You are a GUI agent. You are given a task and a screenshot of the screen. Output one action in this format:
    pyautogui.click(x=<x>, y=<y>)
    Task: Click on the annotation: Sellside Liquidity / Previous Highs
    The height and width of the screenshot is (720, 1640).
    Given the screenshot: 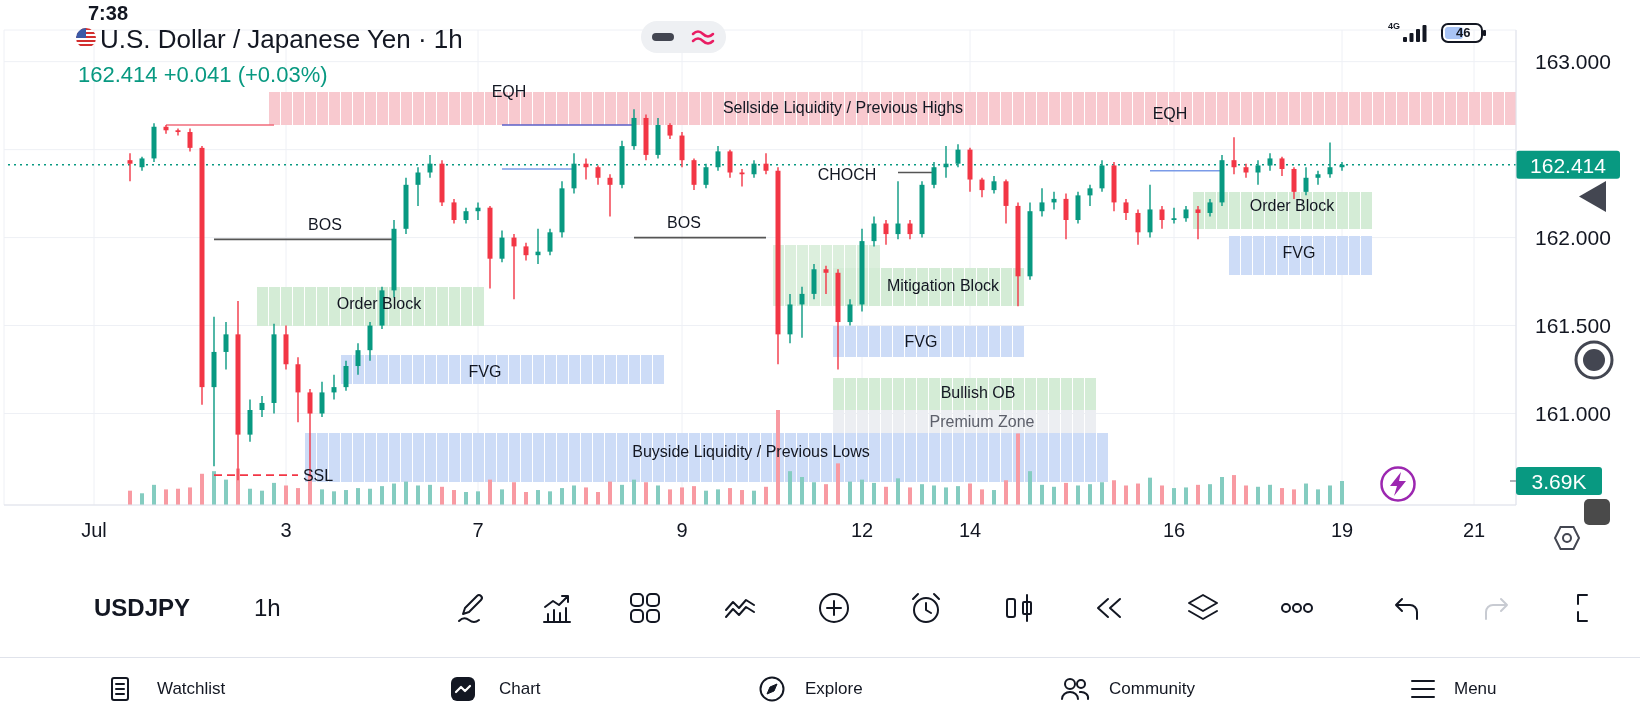 What is the action you would take?
    pyautogui.click(x=843, y=107)
    